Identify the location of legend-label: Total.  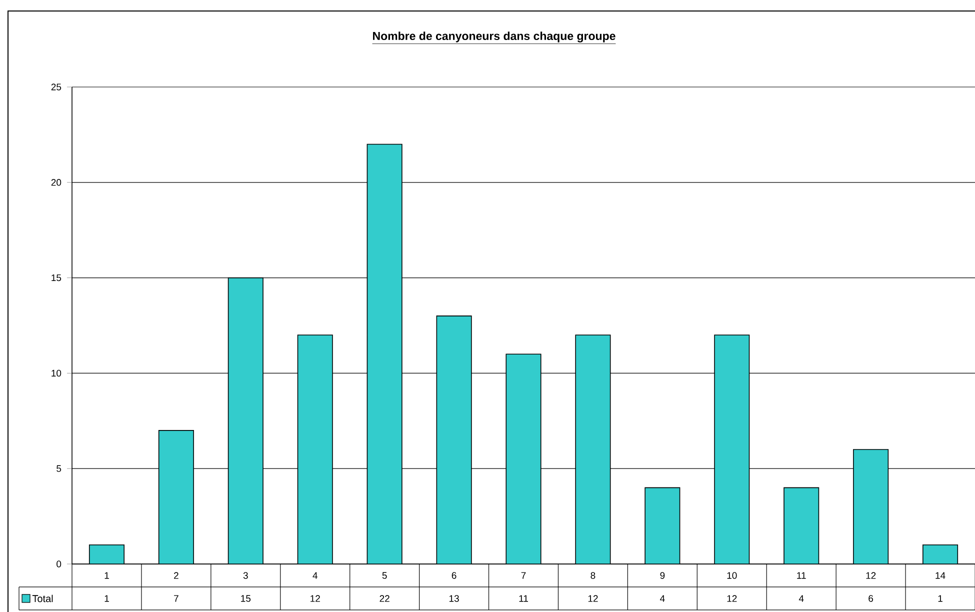
(42, 598).